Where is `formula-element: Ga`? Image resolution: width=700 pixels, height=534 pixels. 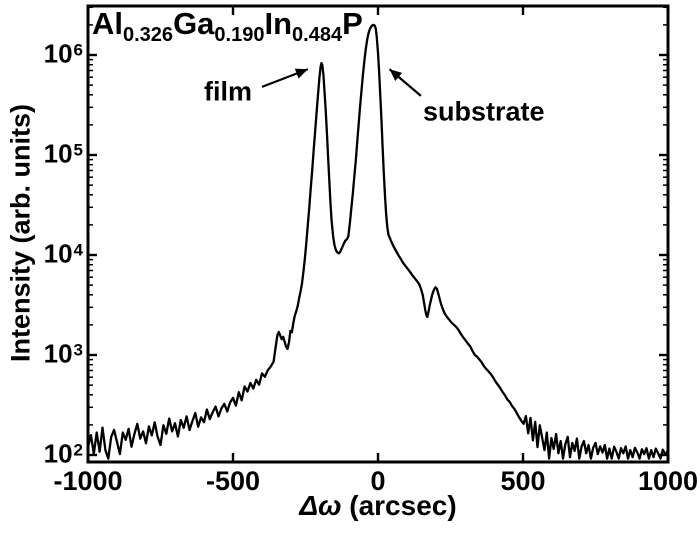
formula-element: Ga is located at coordinates (194, 23).